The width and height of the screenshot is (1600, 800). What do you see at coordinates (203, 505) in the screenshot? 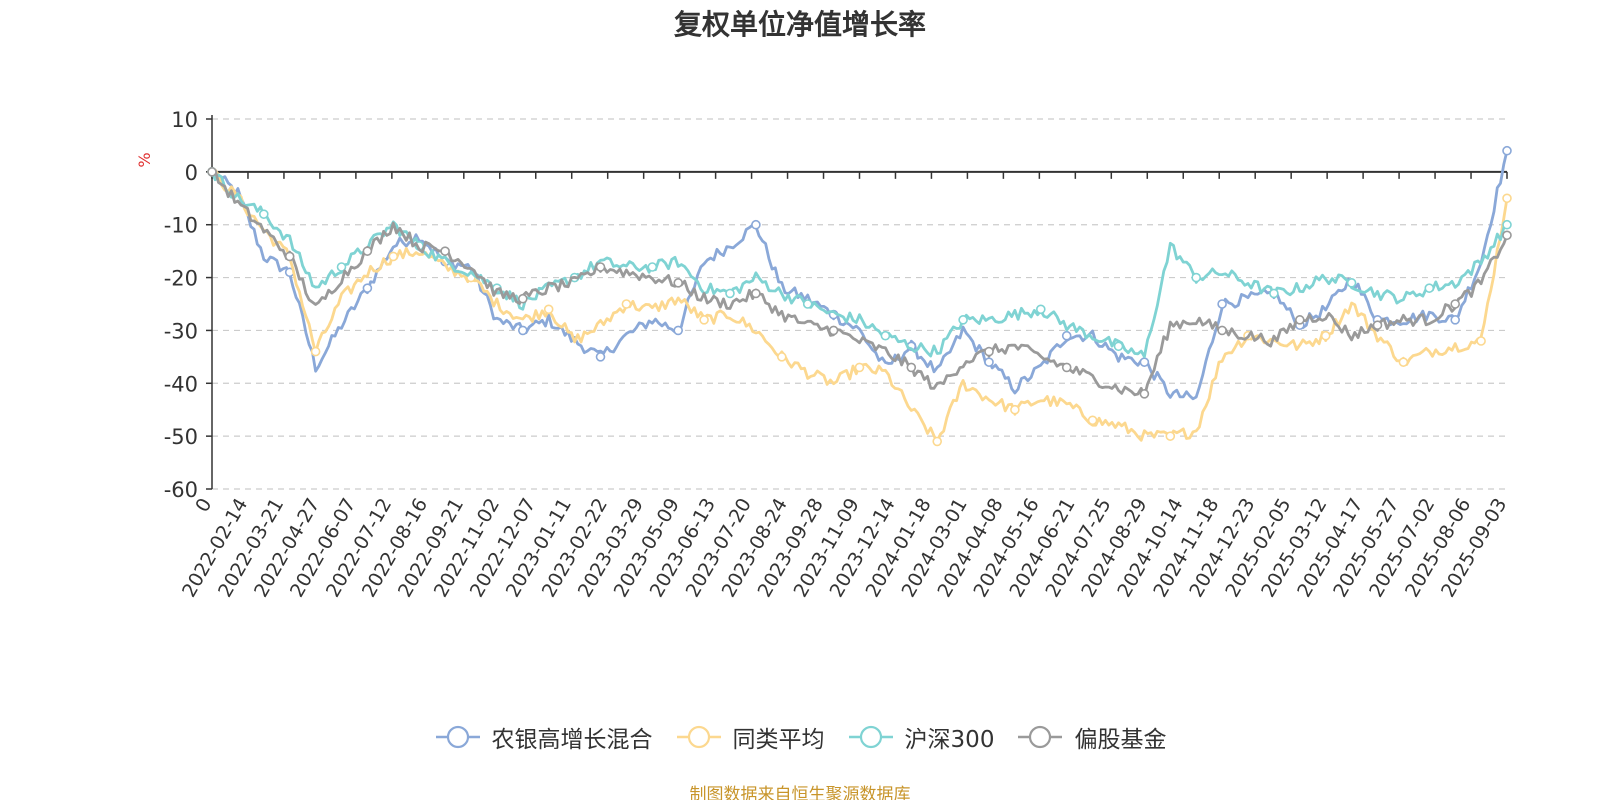
I see `x-tick-label: 0` at bounding box center [203, 505].